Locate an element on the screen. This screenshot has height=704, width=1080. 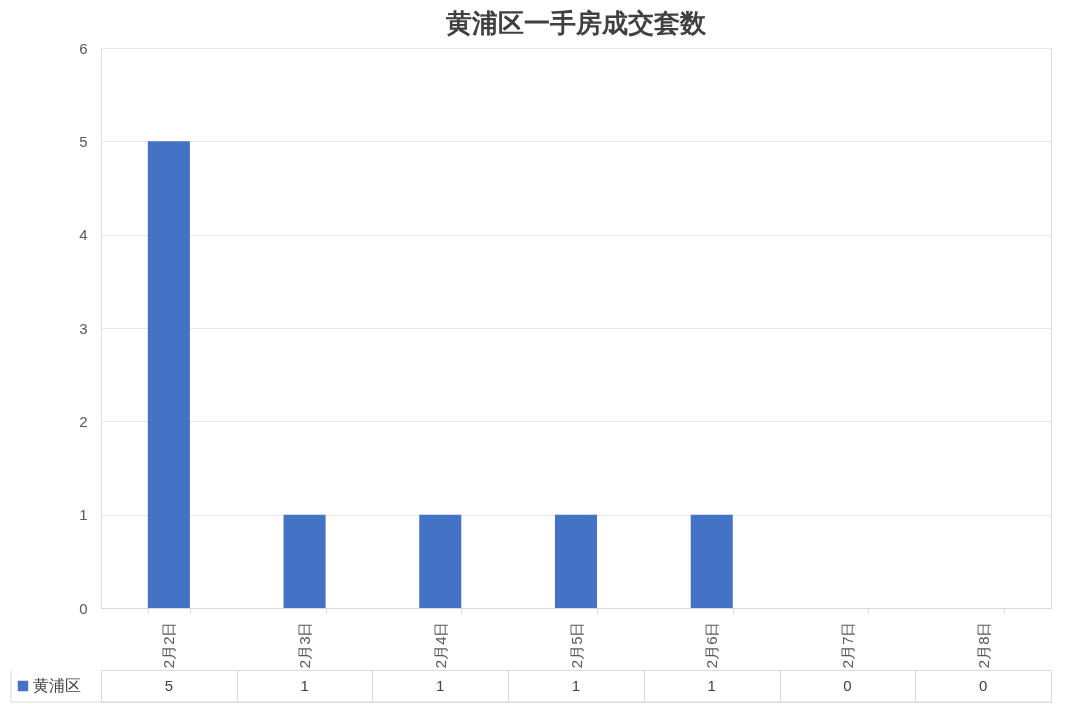
data-label: 5 is located at coordinates (169, 685).